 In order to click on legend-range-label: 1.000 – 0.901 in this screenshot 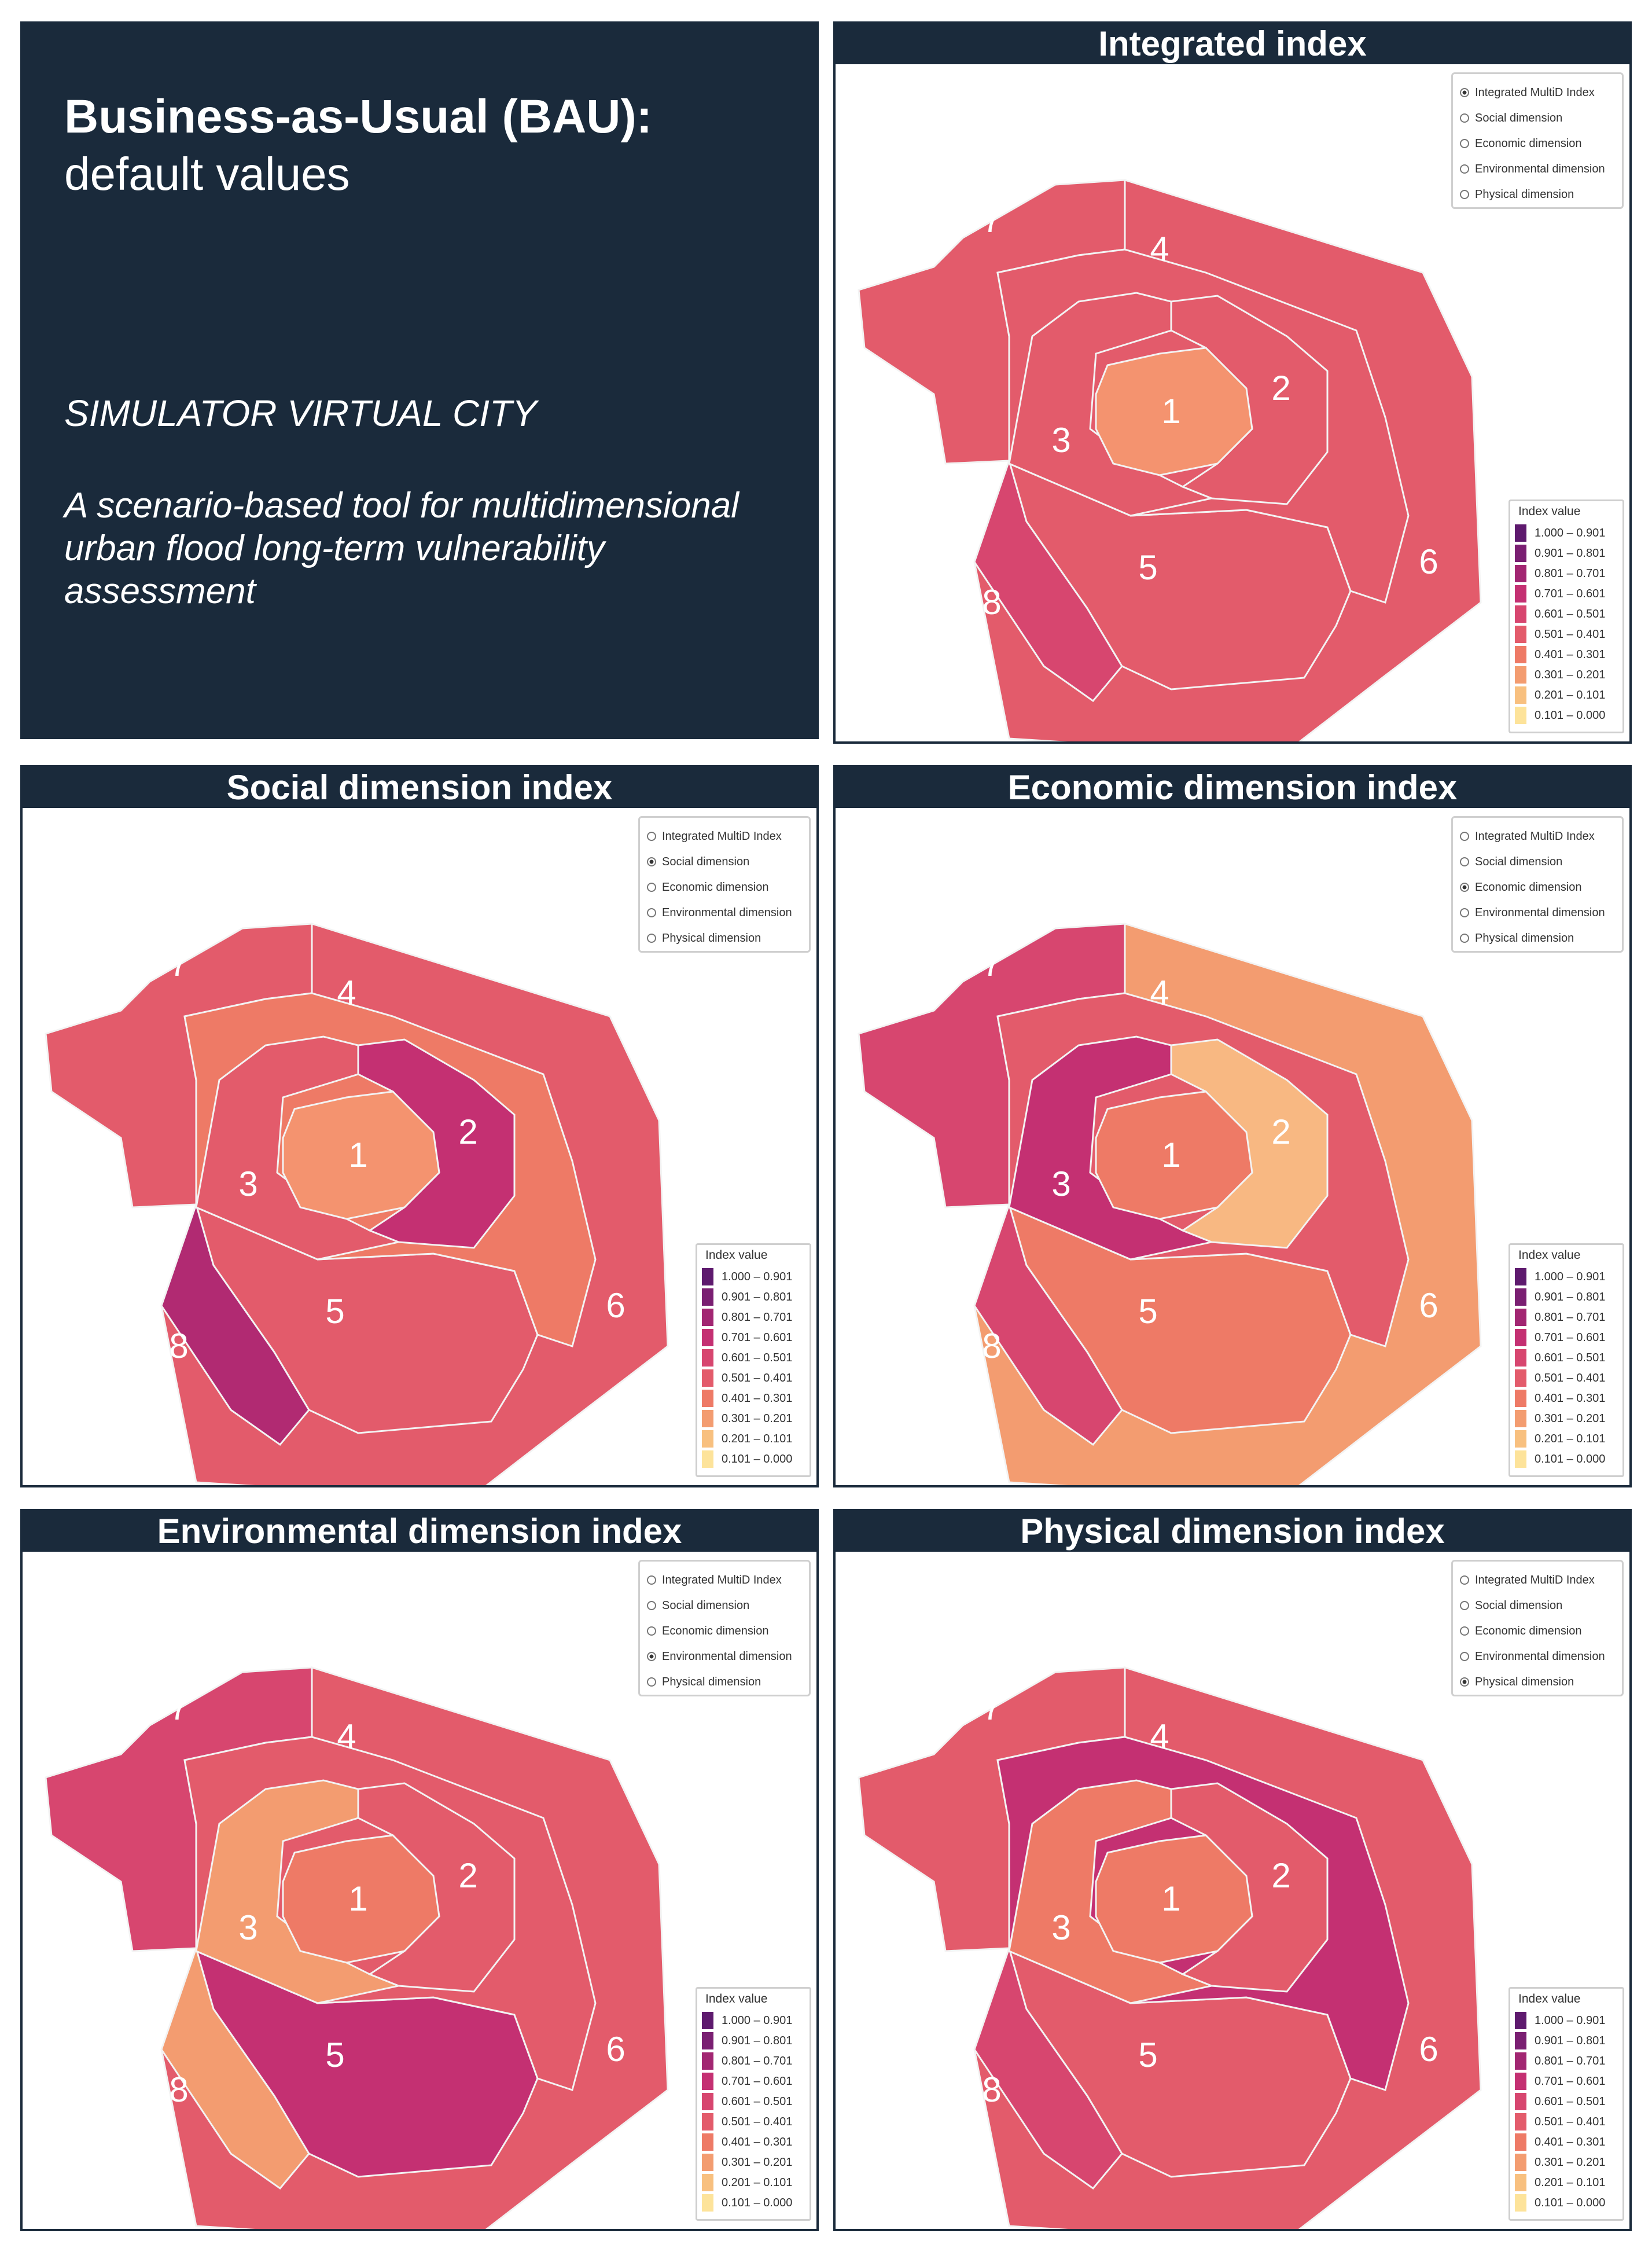, I will do `click(1571, 2020)`.